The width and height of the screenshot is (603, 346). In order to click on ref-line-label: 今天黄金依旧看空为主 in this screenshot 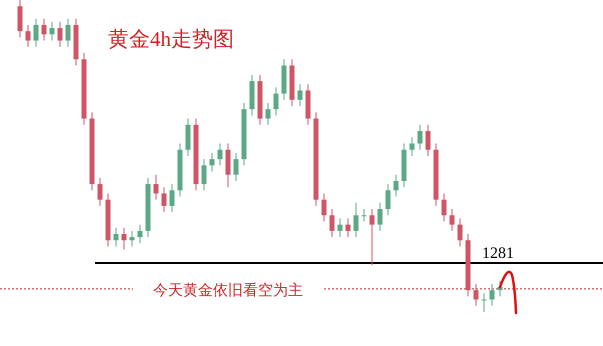, I will do `click(228, 290)`.